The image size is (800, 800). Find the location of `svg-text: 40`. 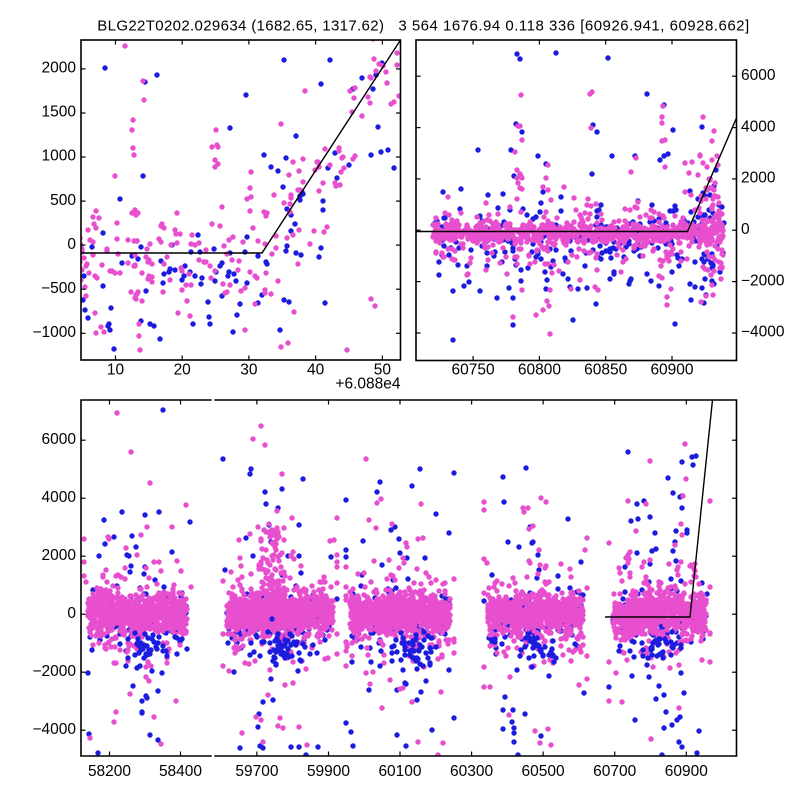

svg-text: 40 is located at coordinates (316, 369).